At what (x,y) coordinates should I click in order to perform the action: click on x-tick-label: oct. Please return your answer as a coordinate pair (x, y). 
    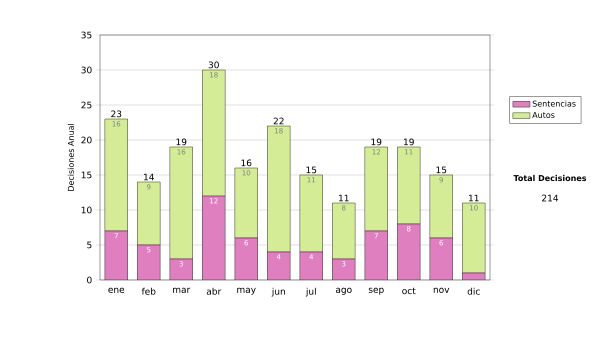
    Looking at the image, I should click on (409, 291).